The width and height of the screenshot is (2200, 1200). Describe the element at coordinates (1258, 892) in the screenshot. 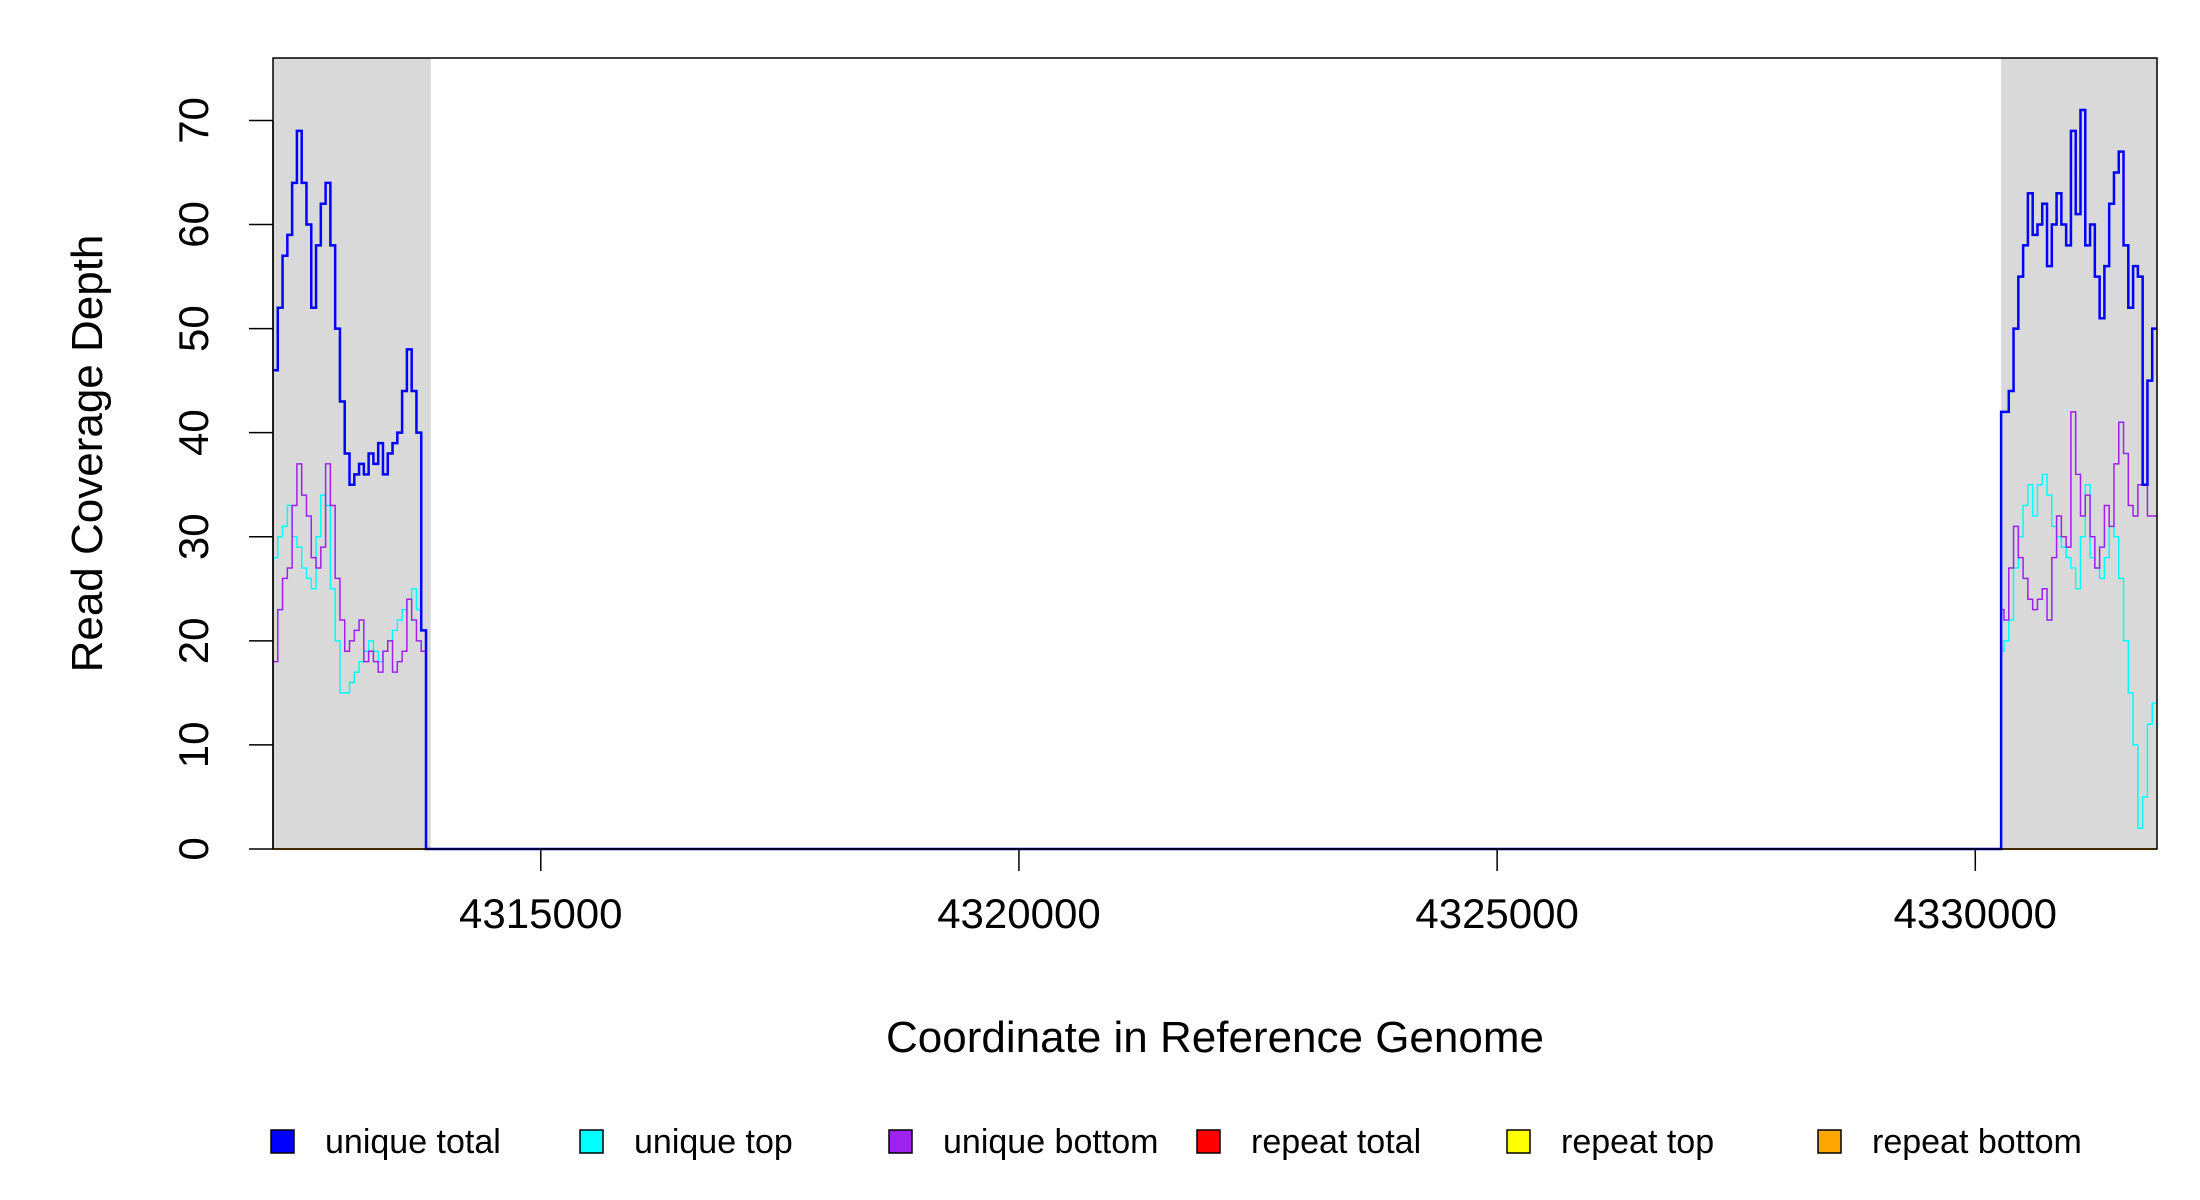

I see `x-axis: 4315000 4320000 4325000 4330000` at that location.